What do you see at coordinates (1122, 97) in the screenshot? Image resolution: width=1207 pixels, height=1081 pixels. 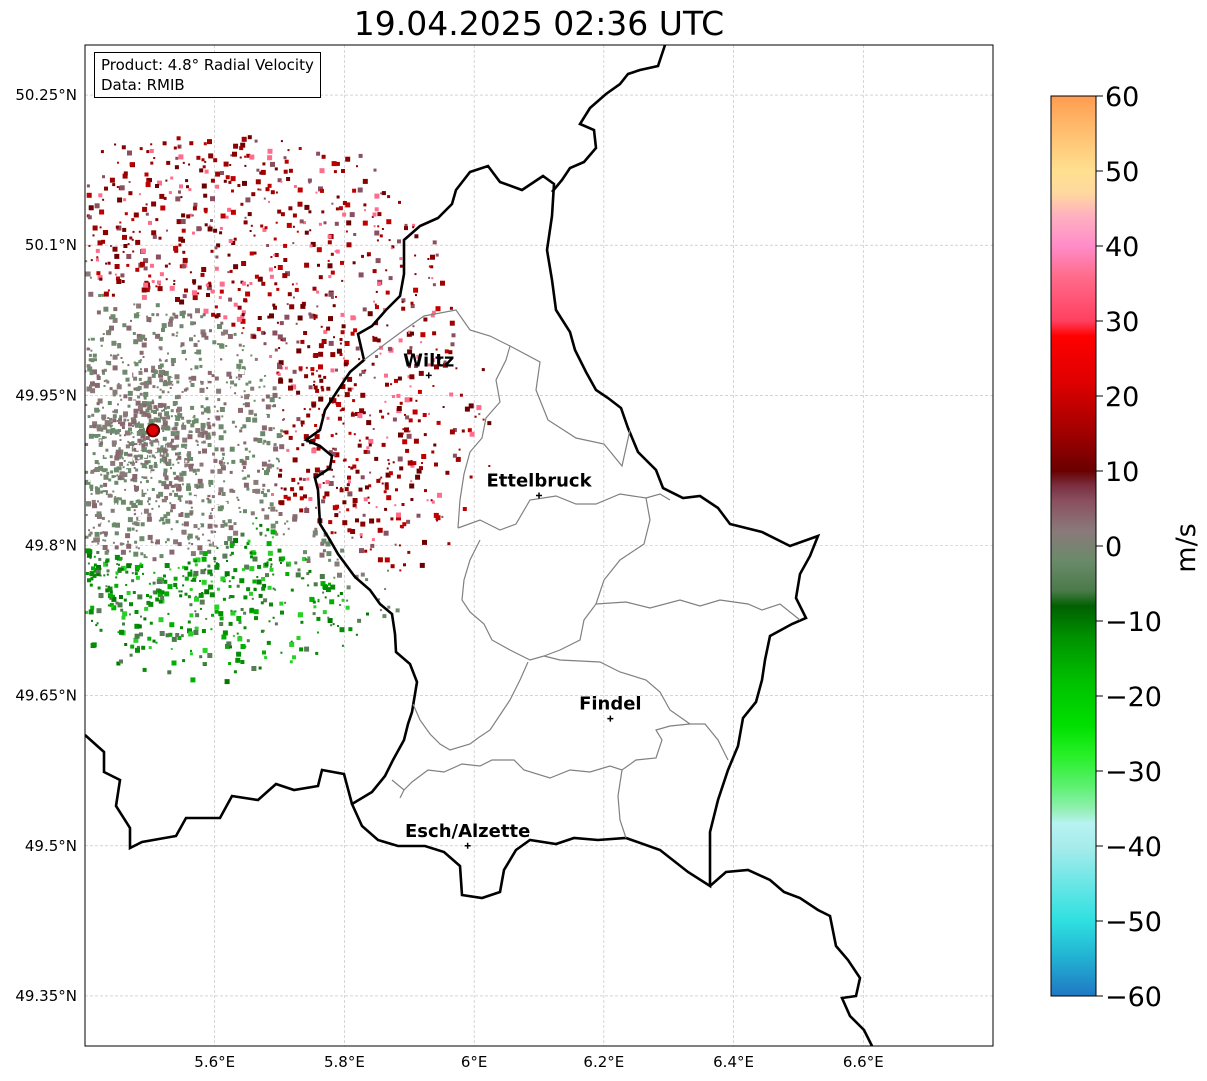 I see `colorbar-tick-label: 60` at bounding box center [1122, 97].